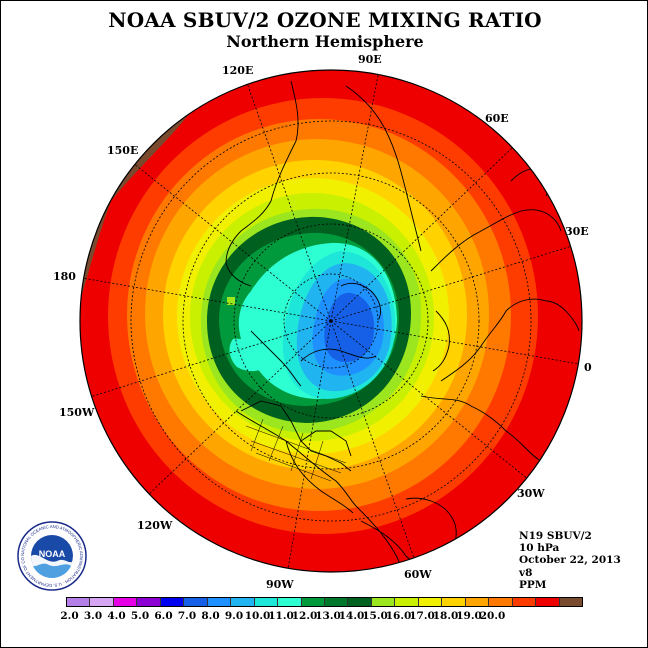 The image size is (648, 648). Describe the element at coordinates (304, 616) in the screenshot. I see `colorbar-tick-label: 12.0` at that location.